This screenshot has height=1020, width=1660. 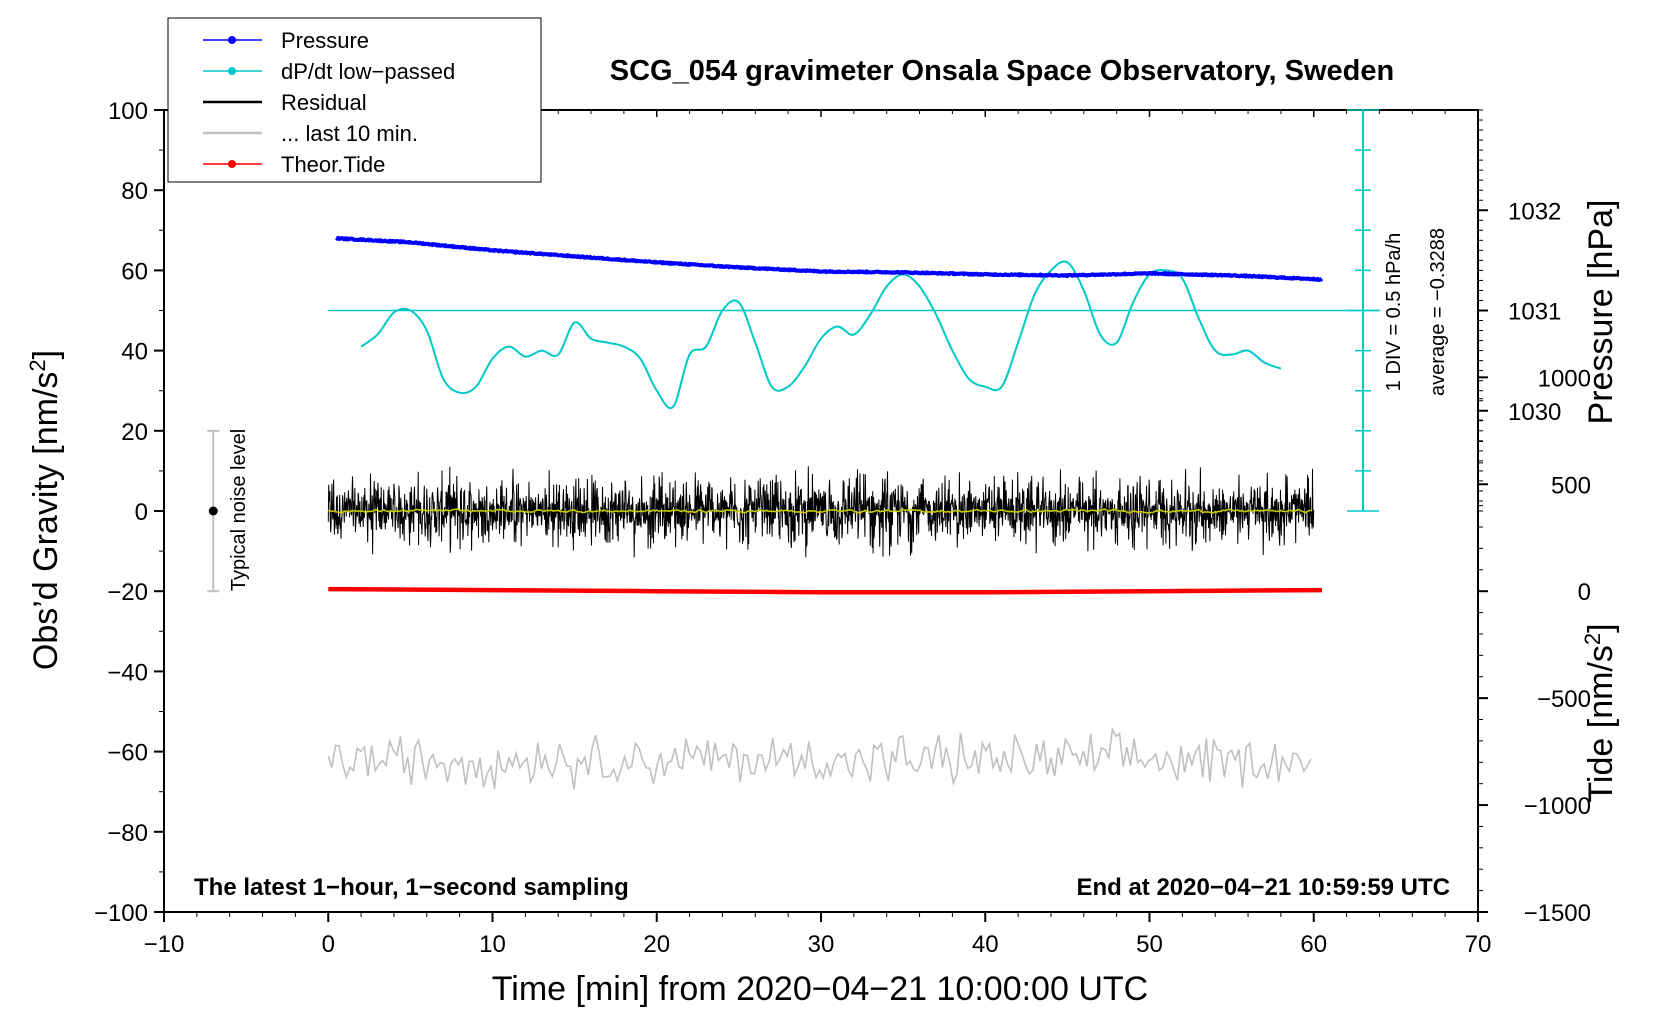 I want to click on legend-label: Pressure, so click(x=325, y=40).